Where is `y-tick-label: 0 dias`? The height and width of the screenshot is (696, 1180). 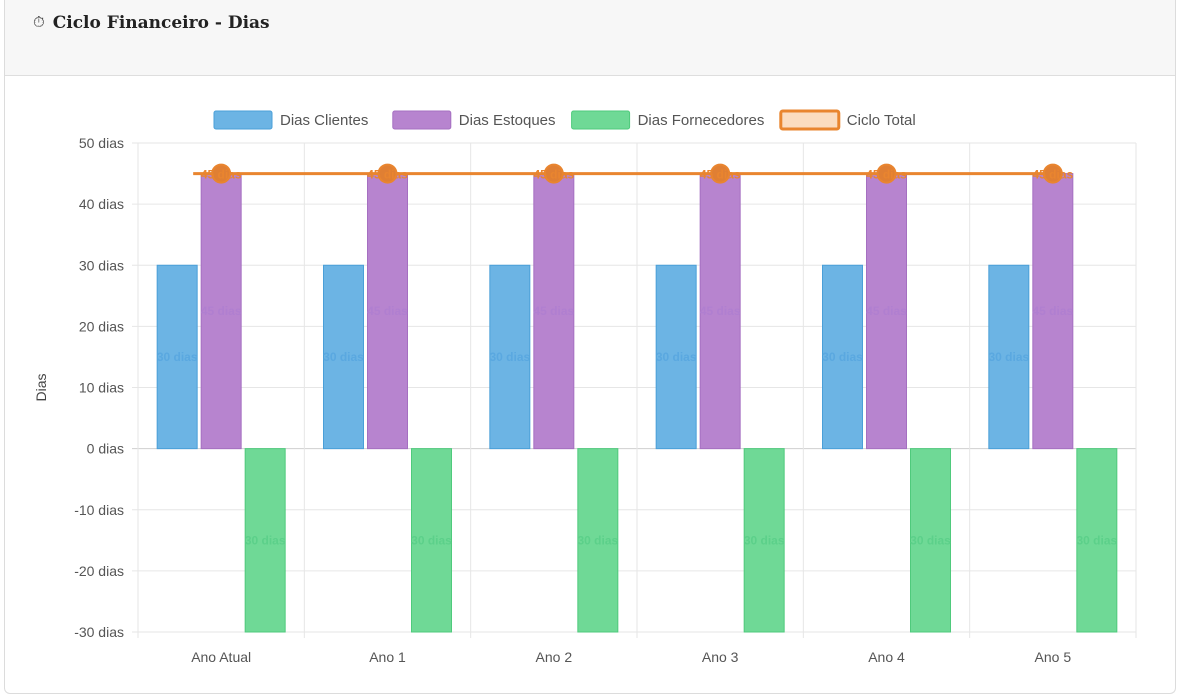
y-tick-label: 0 dias is located at coordinates (105, 449).